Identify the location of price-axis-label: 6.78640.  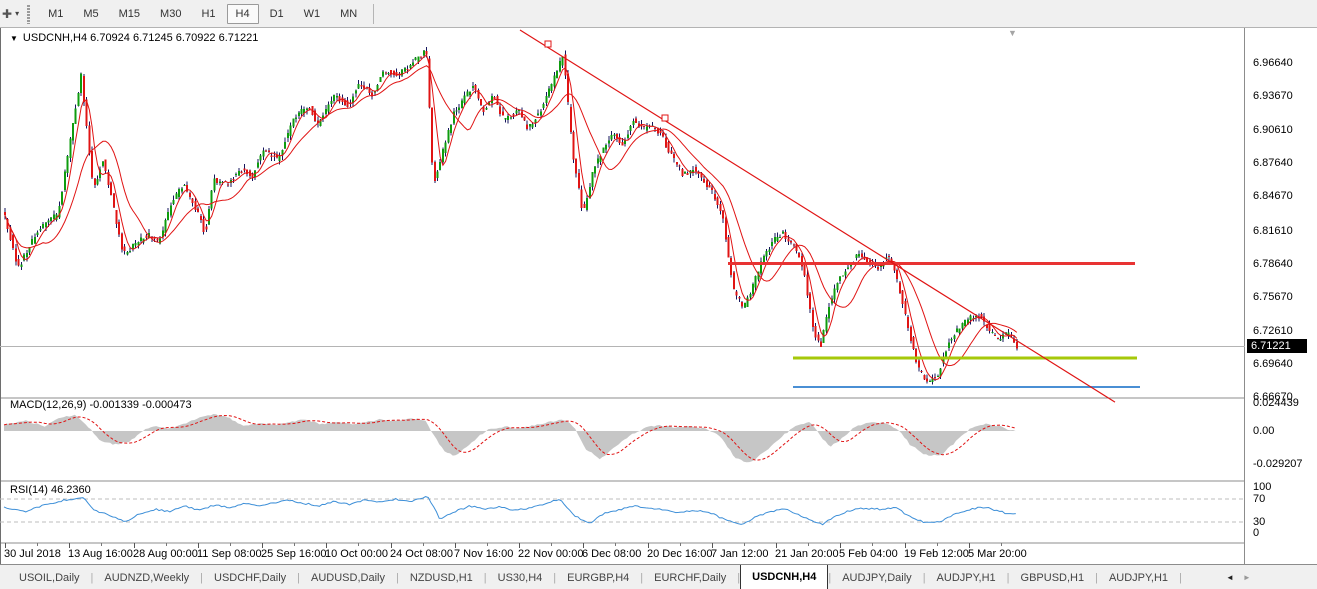
(1273, 263).